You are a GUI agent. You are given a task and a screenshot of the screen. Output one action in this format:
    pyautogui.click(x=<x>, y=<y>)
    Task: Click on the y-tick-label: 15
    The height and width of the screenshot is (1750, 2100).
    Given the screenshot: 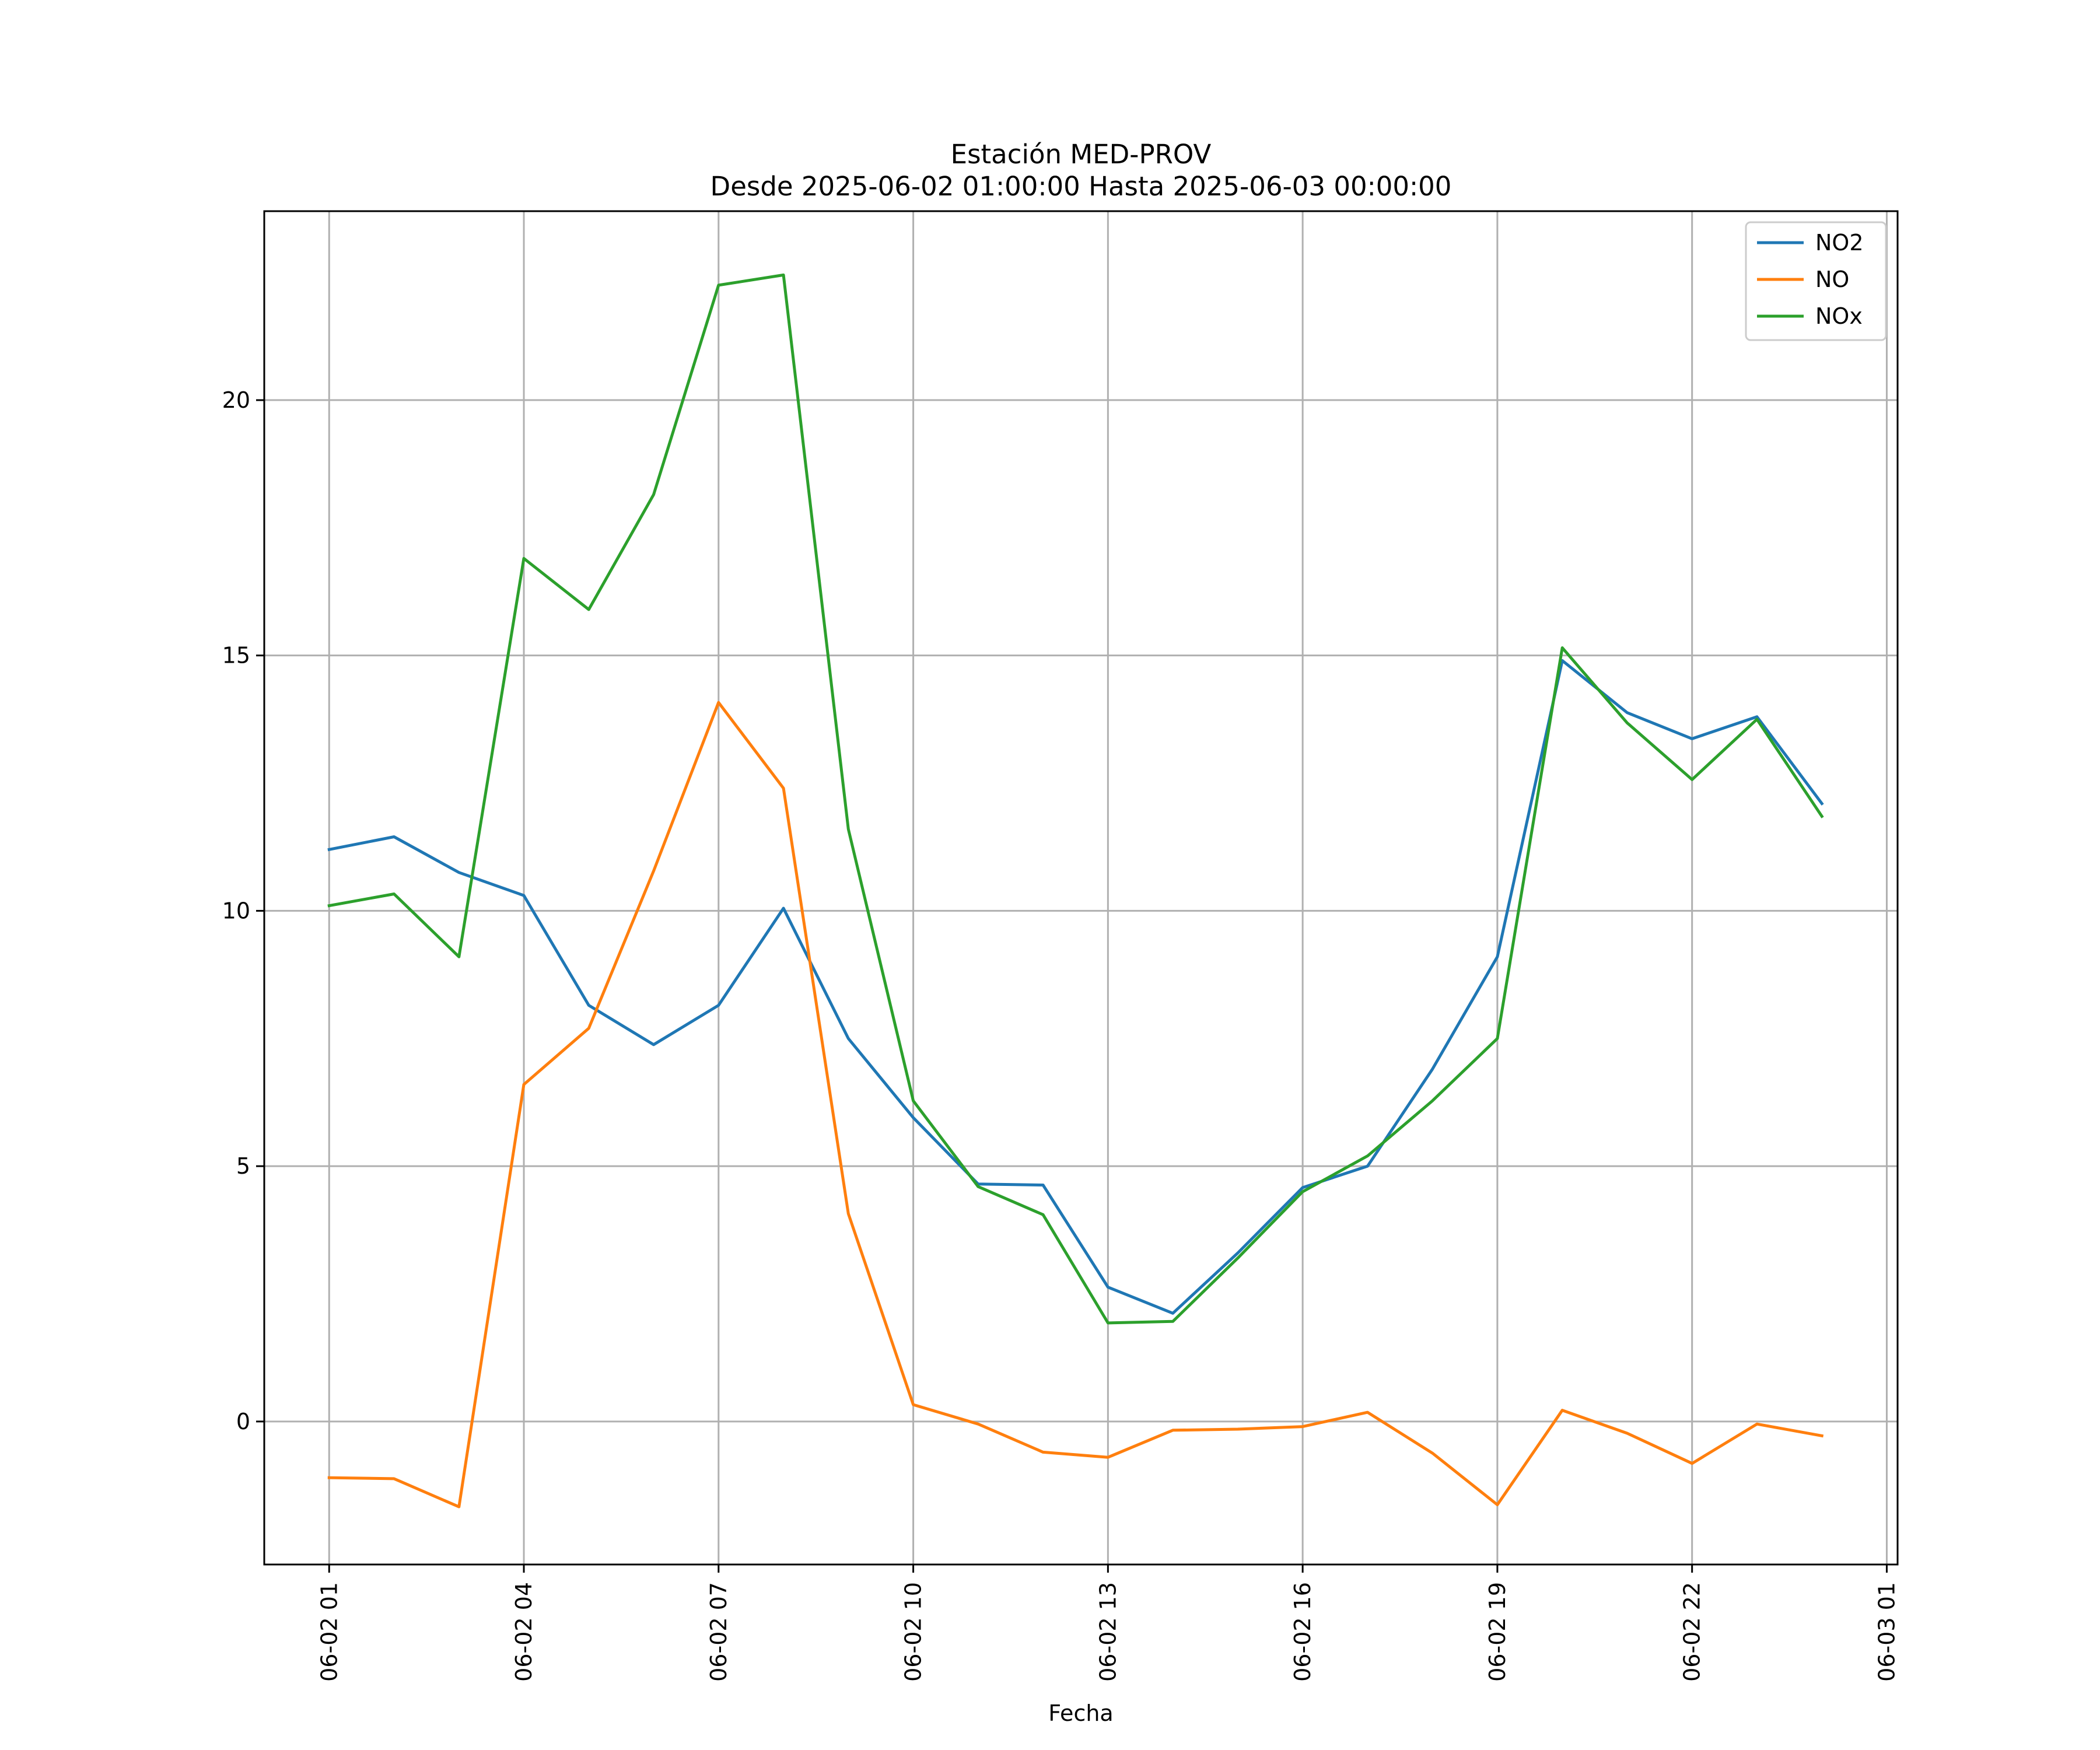 What is the action you would take?
    pyautogui.click(x=236, y=655)
    